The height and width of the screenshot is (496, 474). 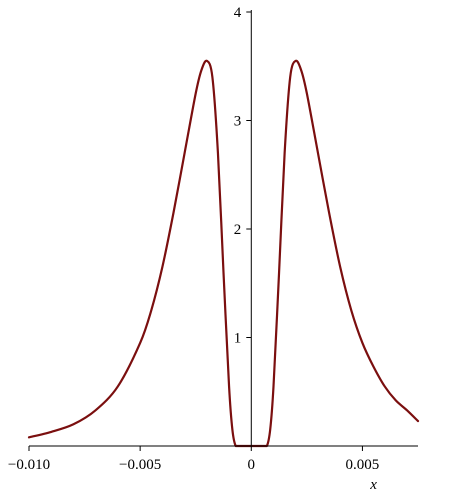 I want to click on x-tick-label: 0.005, so click(x=363, y=465).